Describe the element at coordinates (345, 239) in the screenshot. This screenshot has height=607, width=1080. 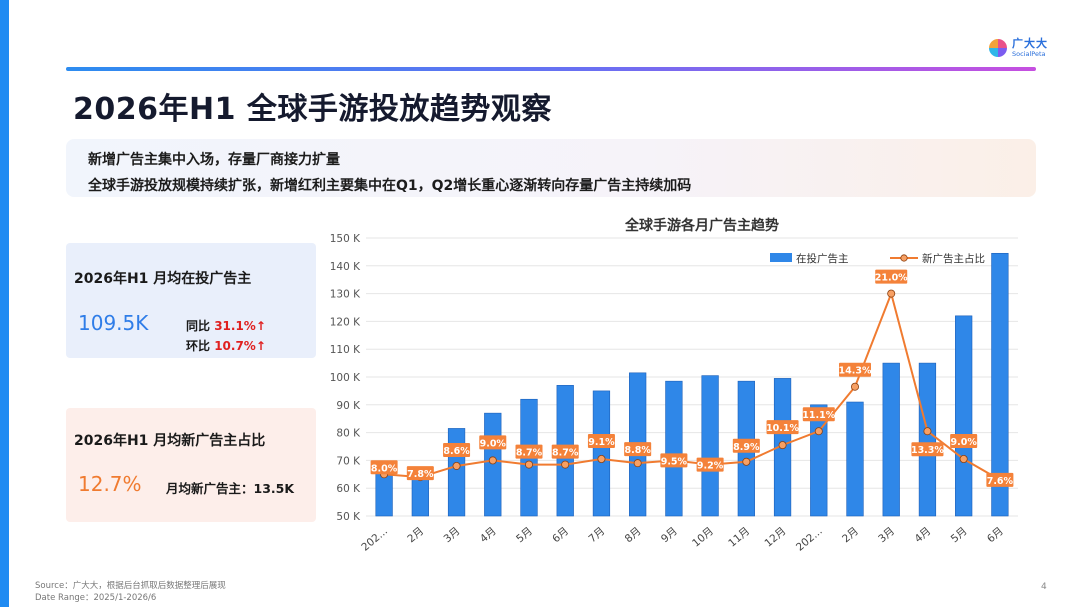
I see `y-tick-label: 150 K` at that location.